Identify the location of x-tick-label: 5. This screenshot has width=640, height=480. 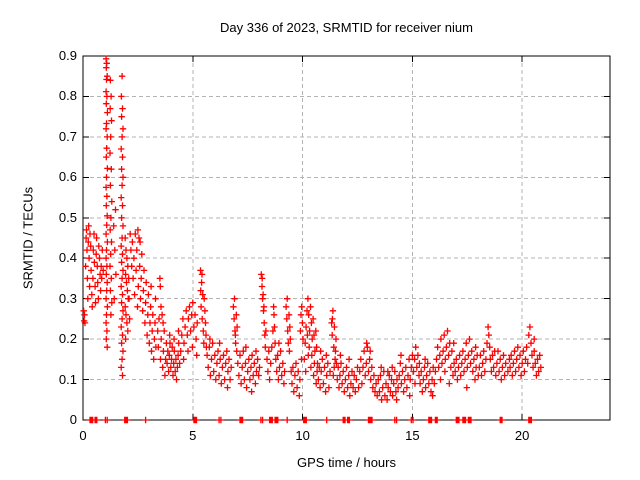
(193, 435).